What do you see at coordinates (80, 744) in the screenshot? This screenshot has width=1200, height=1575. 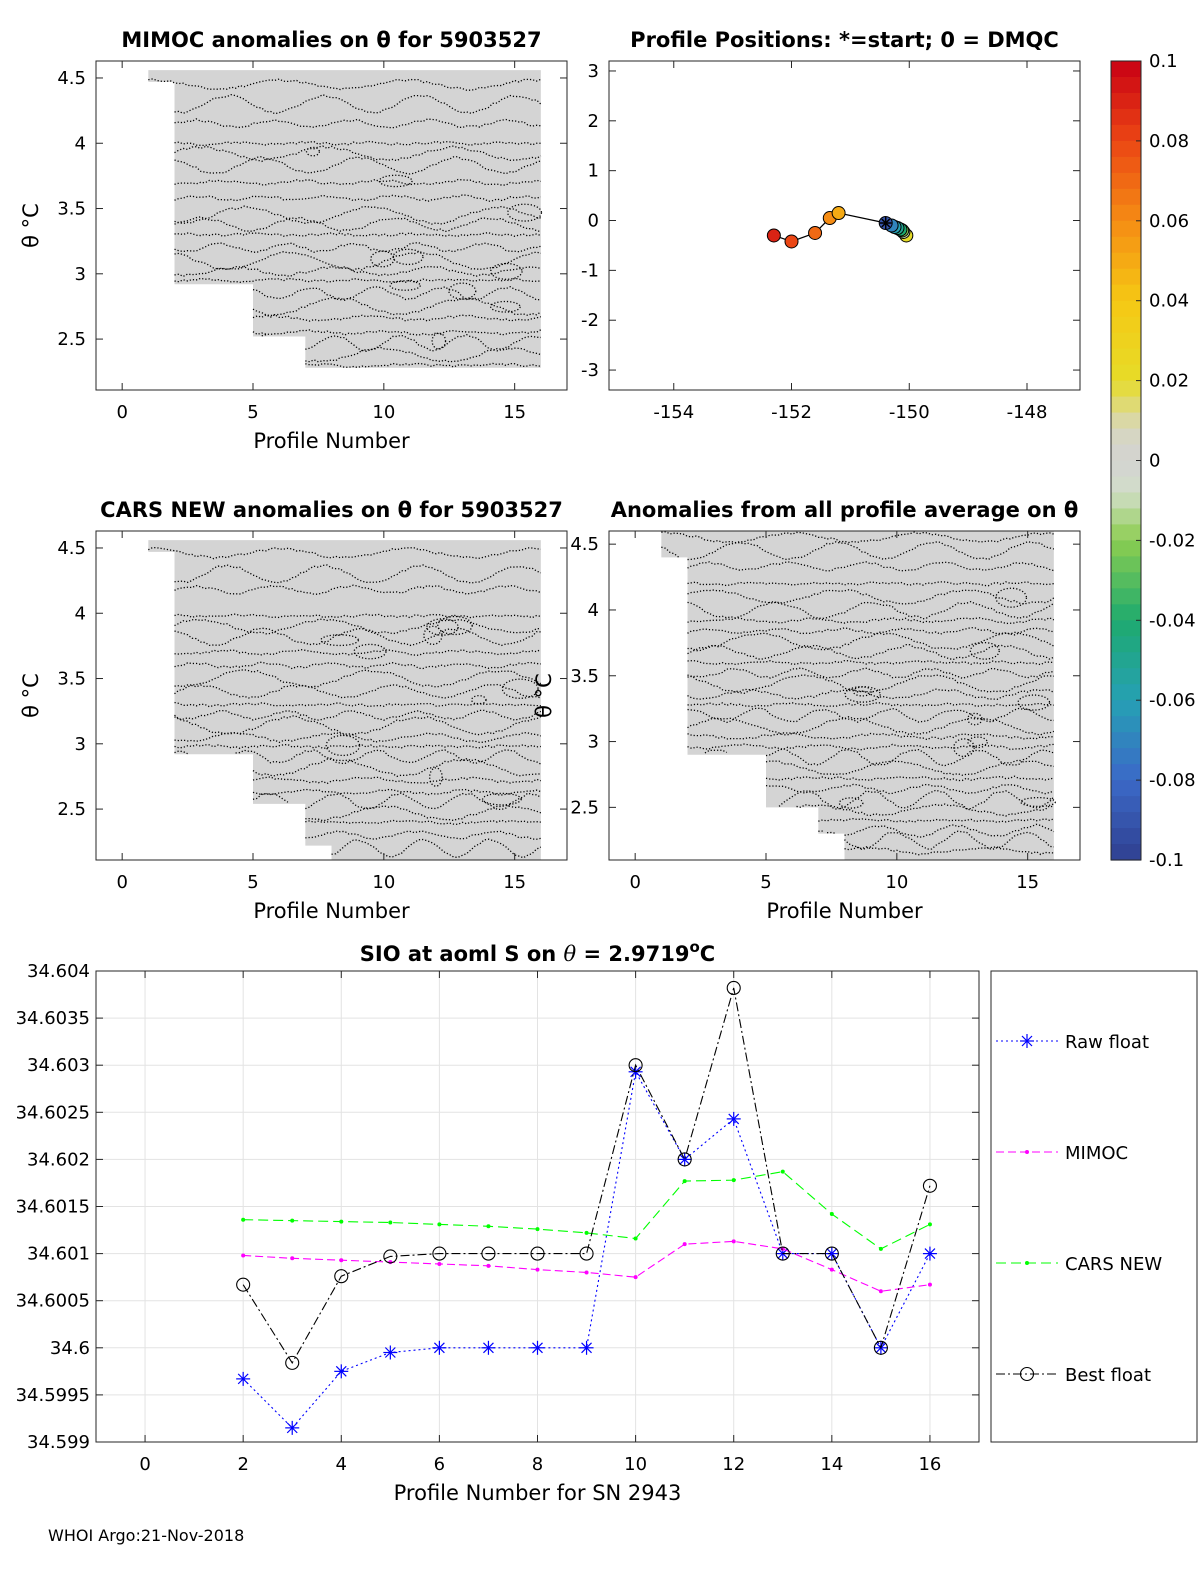 I see `y-tick-label: 3` at bounding box center [80, 744].